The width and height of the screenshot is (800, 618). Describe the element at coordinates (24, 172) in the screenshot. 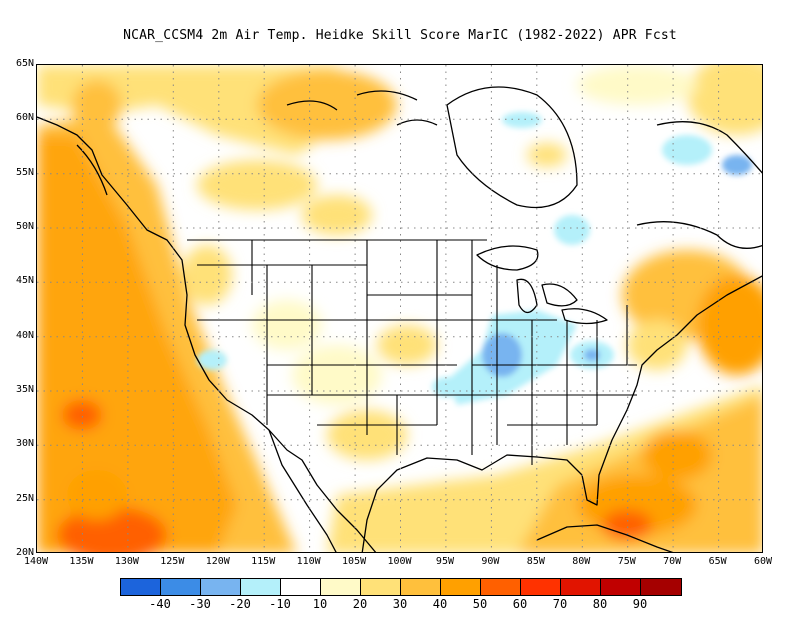

I see `lat-tick-label: 55N` at that location.